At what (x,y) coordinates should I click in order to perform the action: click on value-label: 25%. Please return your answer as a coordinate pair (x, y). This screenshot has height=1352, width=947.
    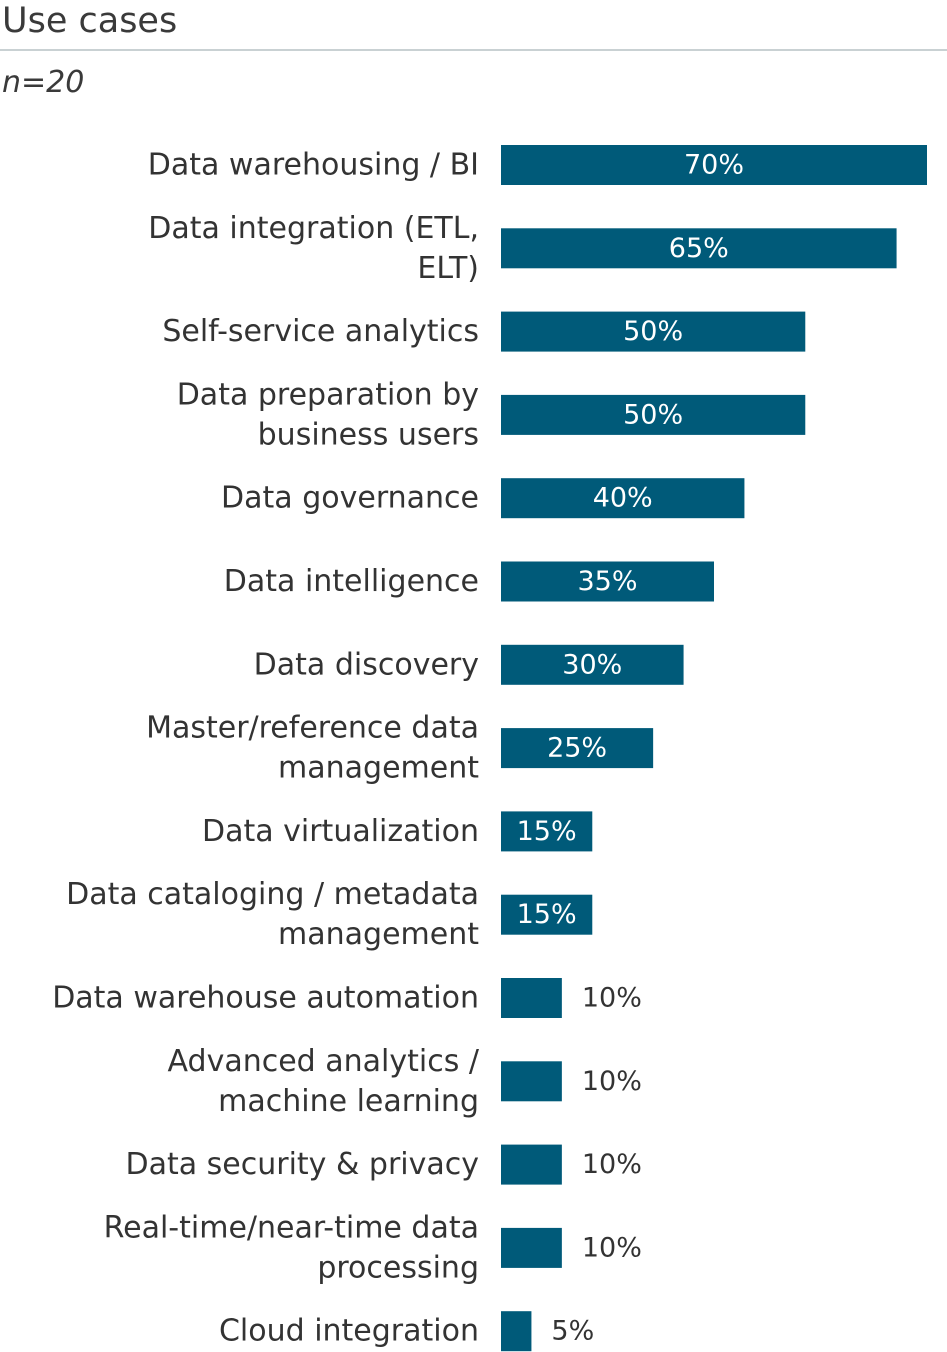
    Looking at the image, I should click on (577, 748).